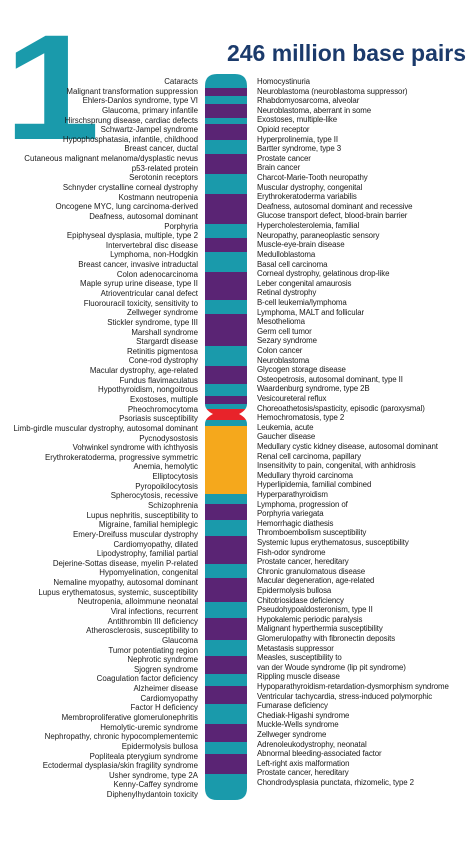 The height and width of the screenshot is (852, 474). I want to click on gene-label: Lupus nephritis, susceptibility to, so click(142, 515).